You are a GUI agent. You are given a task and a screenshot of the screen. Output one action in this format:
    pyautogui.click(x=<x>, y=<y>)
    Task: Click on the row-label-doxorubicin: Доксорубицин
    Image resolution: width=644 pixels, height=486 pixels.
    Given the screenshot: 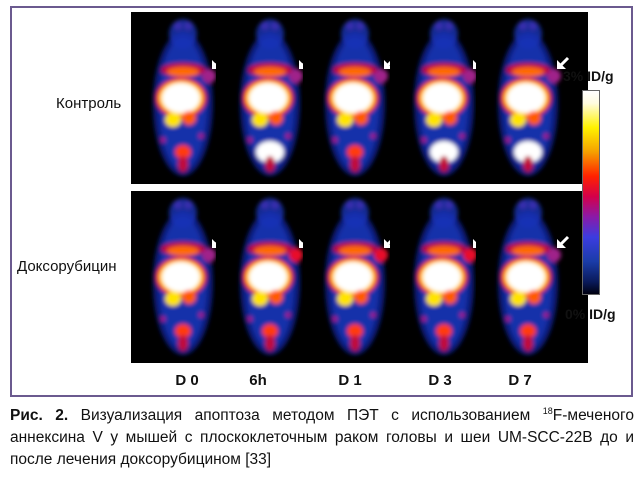 What is the action you would take?
    pyautogui.click(x=67, y=266)
    